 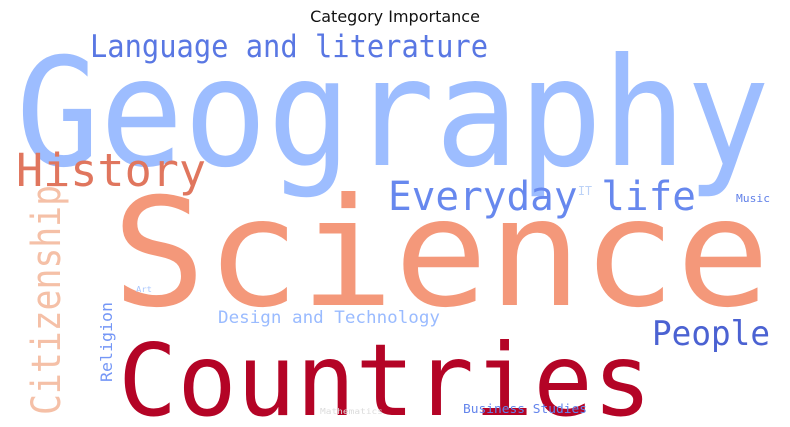 What do you see at coordinates (395, 16) in the screenshot?
I see `chart-title: Category Importance` at bounding box center [395, 16].